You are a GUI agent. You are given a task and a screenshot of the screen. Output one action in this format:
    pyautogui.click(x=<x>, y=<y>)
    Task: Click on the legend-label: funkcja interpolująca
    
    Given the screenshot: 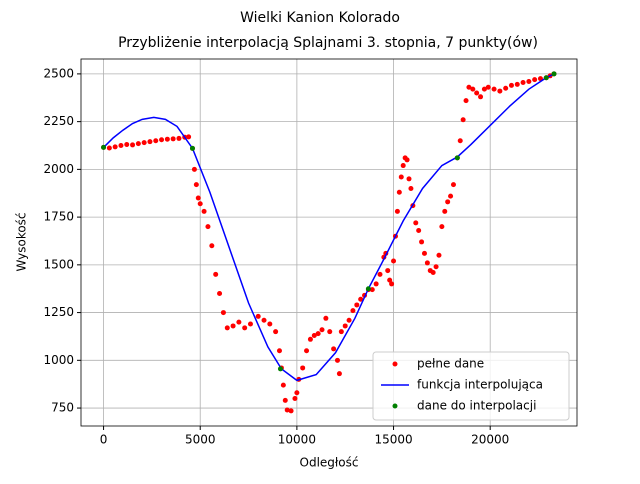 What is the action you would take?
    pyautogui.click(x=480, y=385)
    